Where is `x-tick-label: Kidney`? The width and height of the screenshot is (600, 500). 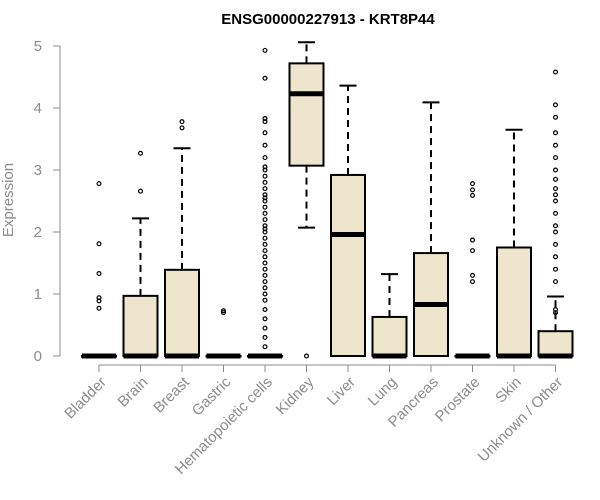 x-tick-label: Kidney is located at coordinates (295, 395).